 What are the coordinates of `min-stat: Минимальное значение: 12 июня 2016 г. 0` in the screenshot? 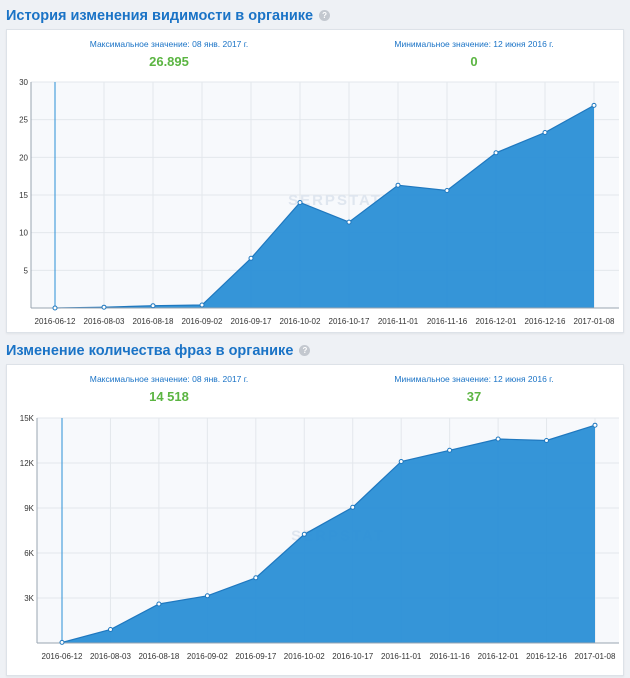 It's located at (474, 54).